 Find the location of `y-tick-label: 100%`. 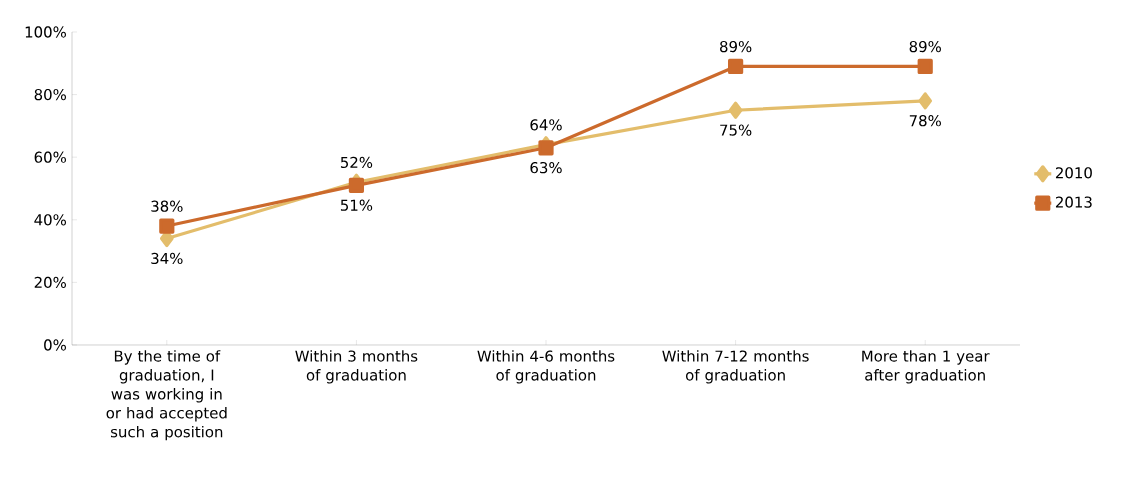

y-tick-label: 100% is located at coordinates (45, 32).